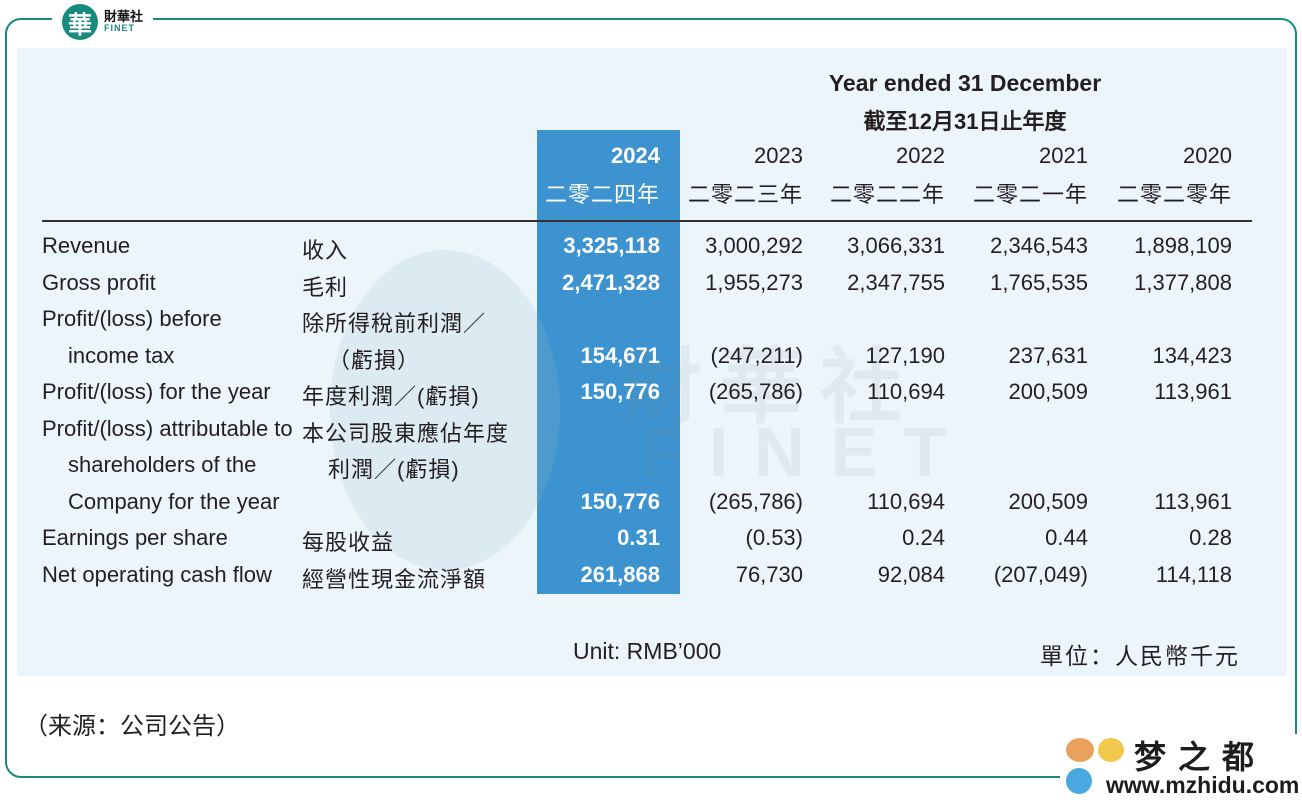 Image resolution: width=1302 pixels, height=802 pixels. I want to click on mzhidu-brand: 梦之都 www.mzhidu.com, so click(1180, 768).